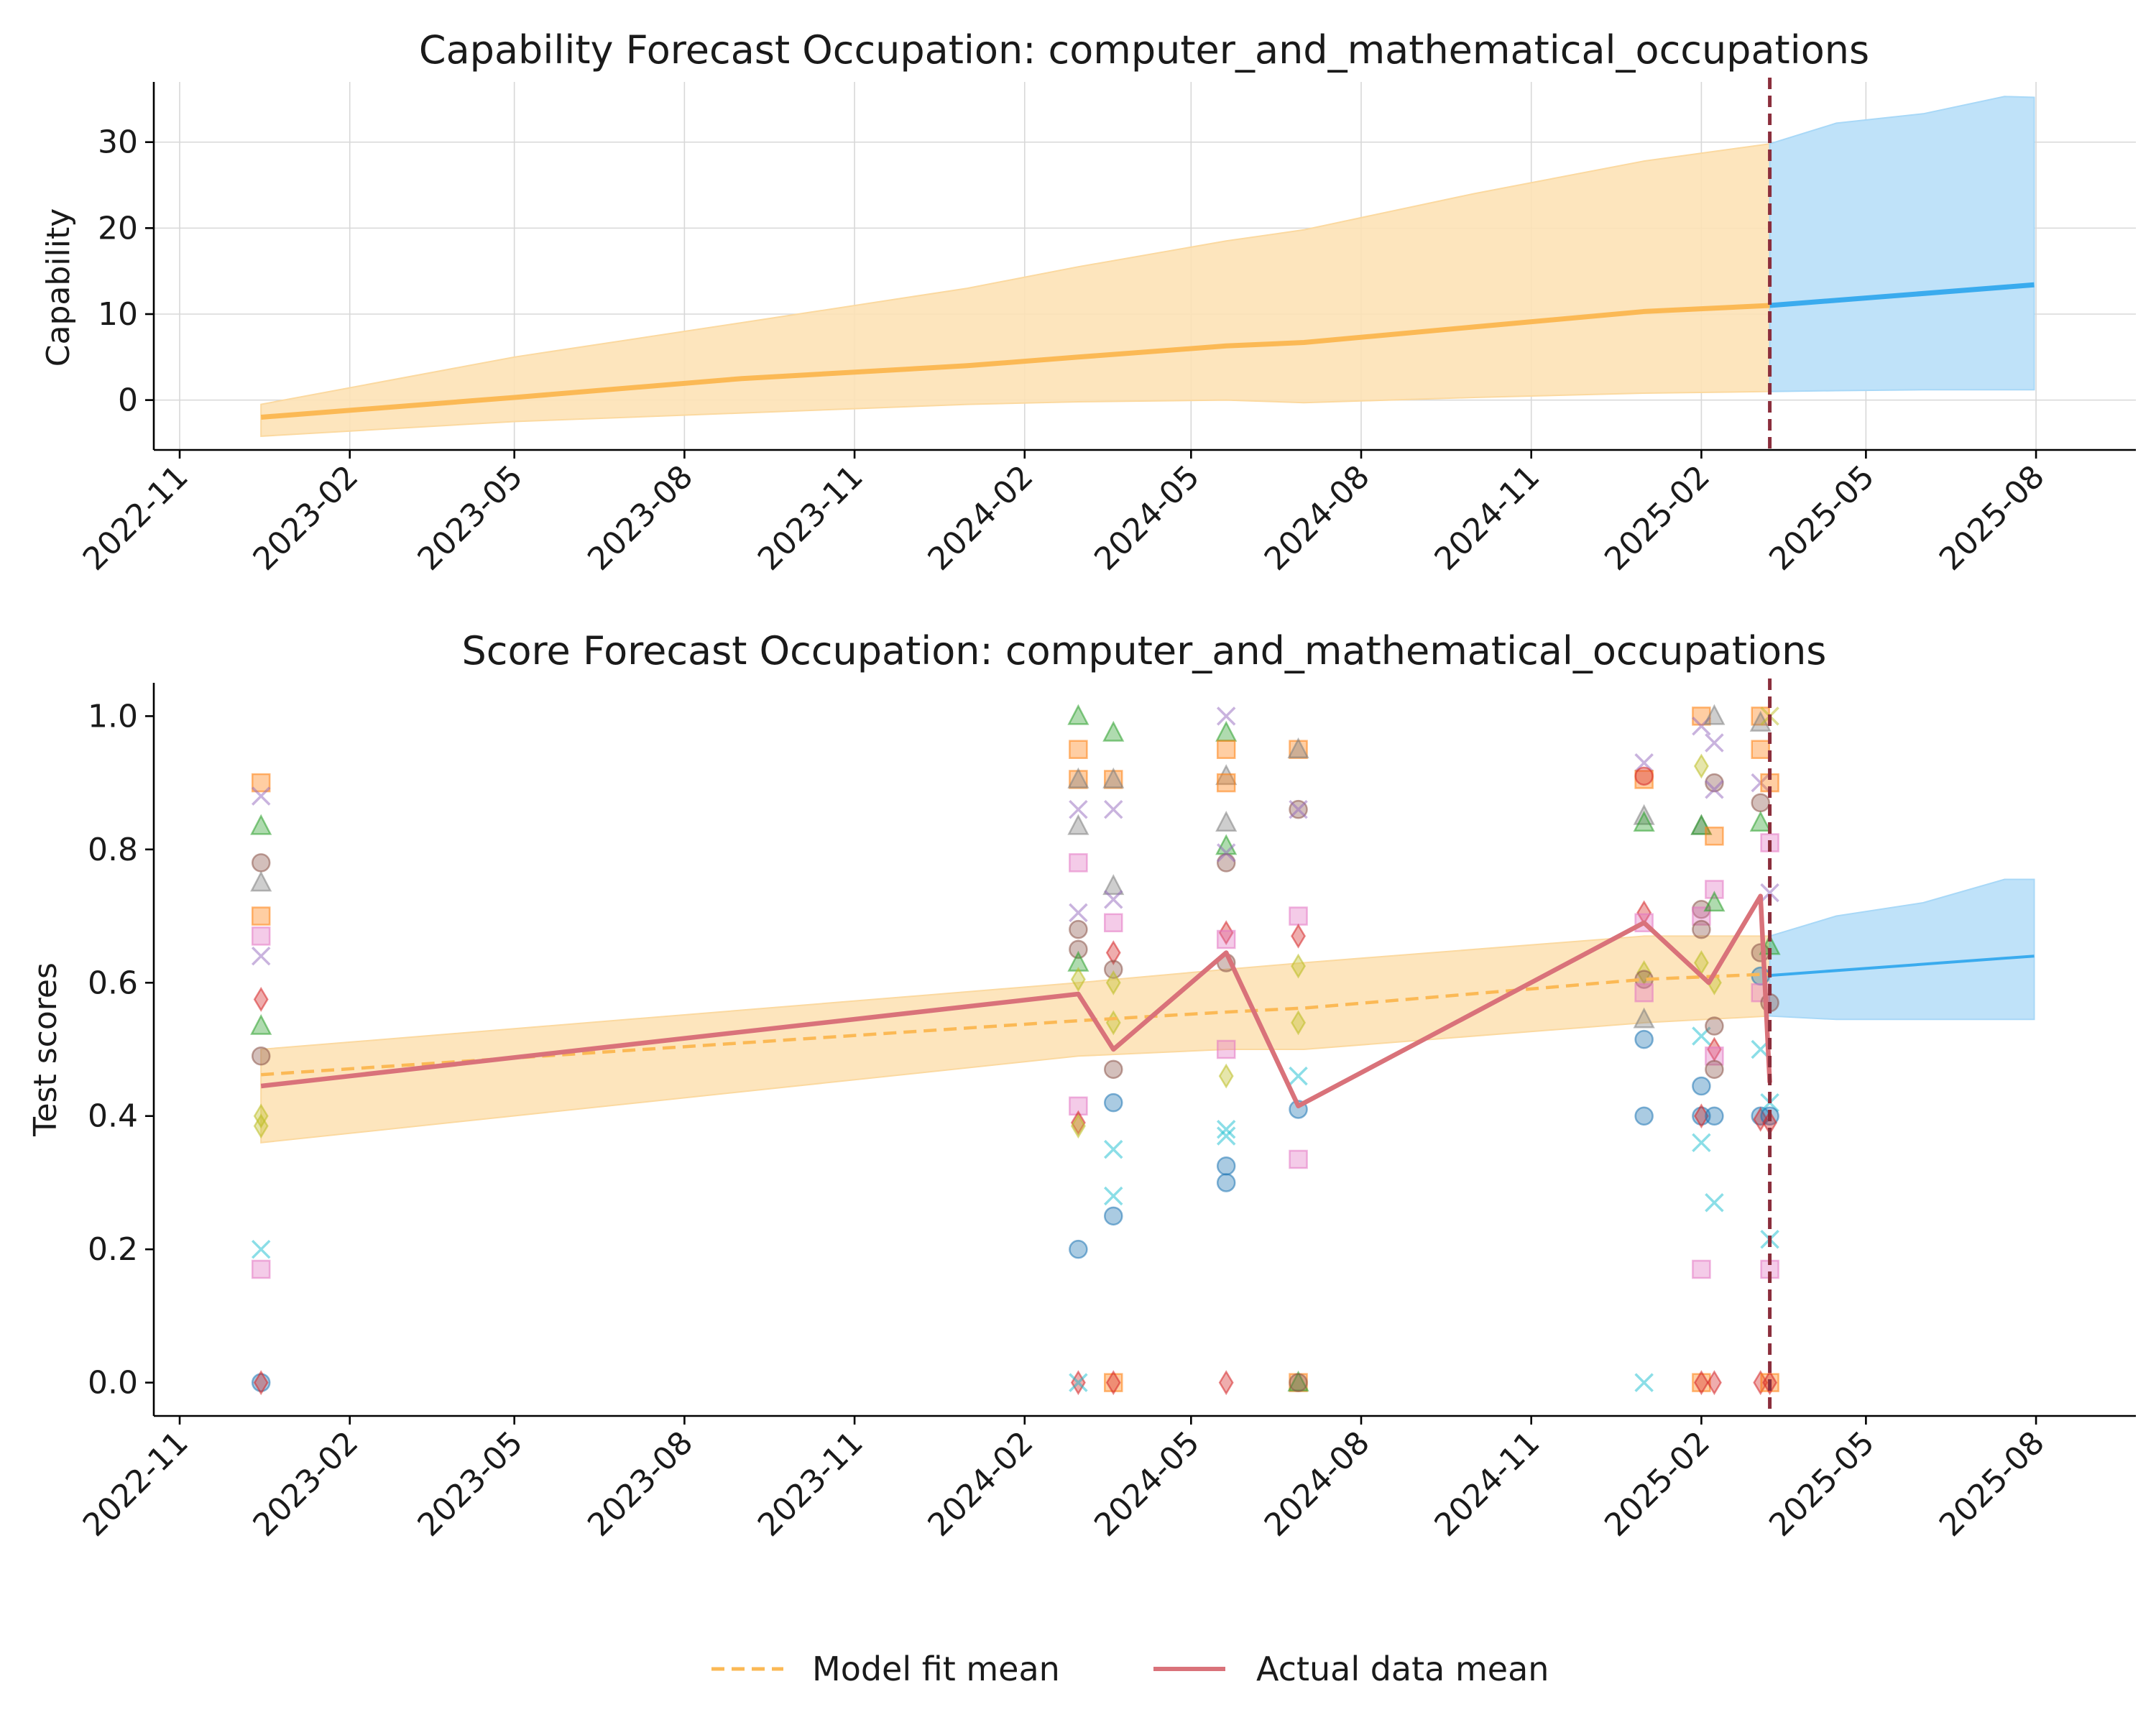  What do you see at coordinates (1992, 1484) in the screenshot?
I see `score-x-tick-label: 2025-08` at bounding box center [1992, 1484].